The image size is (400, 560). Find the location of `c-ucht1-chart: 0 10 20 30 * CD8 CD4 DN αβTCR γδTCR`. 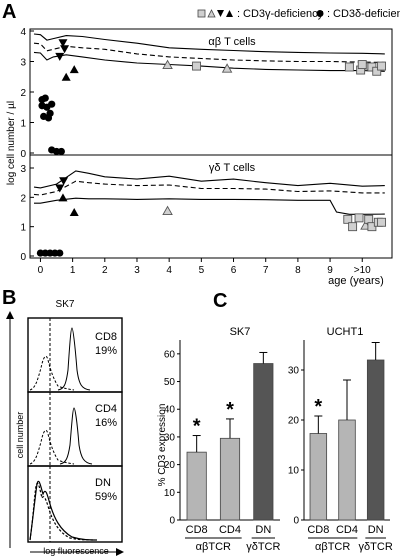

c-ucht1-chart: 0 10 20 30 * CD8 CD4 DN αβTCR γδTCR is located at coordinates (340, 446).